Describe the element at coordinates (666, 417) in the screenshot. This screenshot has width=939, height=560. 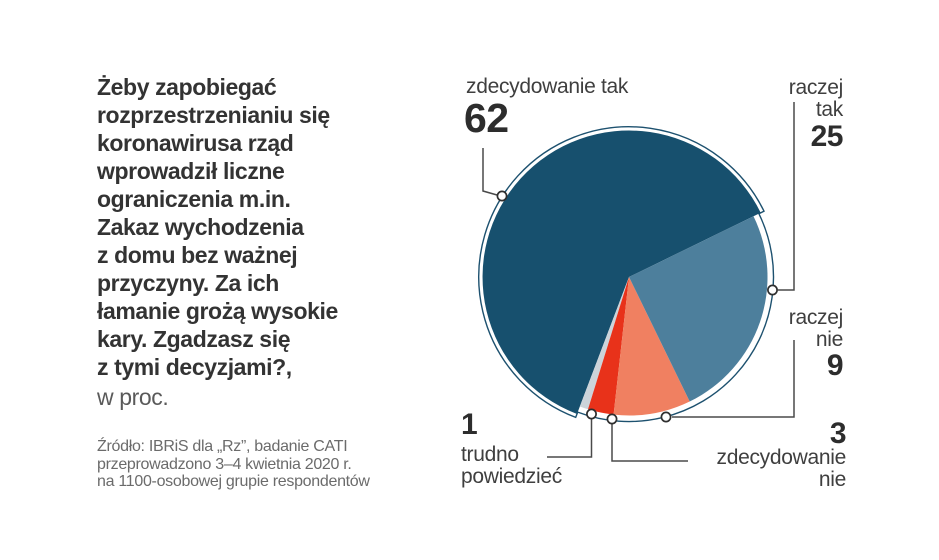
I see `callout-marker-raczej-nie` at that location.